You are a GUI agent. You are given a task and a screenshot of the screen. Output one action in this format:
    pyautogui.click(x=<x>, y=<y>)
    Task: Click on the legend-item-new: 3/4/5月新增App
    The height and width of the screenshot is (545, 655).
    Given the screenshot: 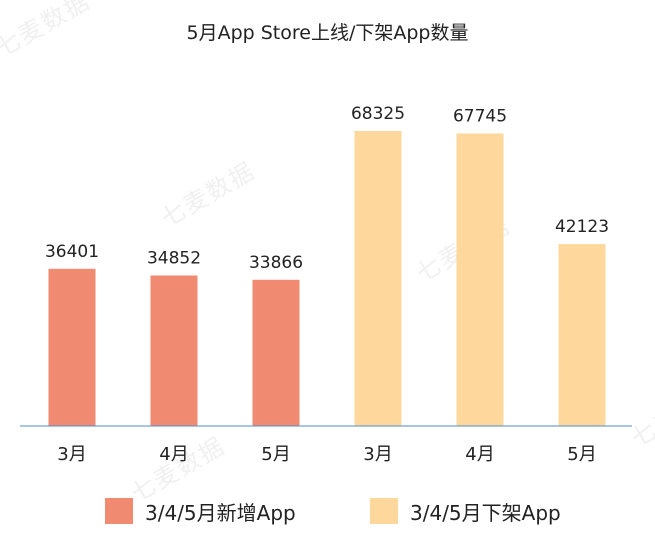 What is the action you would take?
    pyautogui.click(x=200, y=511)
    